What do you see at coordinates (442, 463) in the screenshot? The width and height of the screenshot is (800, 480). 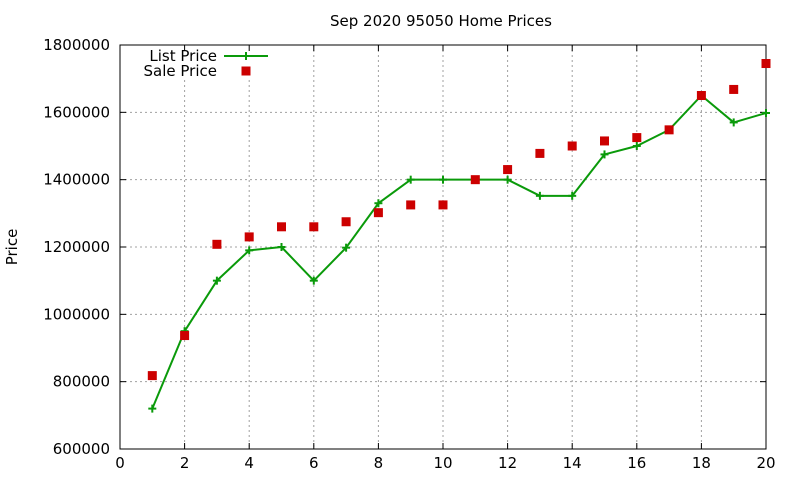 I see `x-tick-label: 10` at bounding box center [442, 463].